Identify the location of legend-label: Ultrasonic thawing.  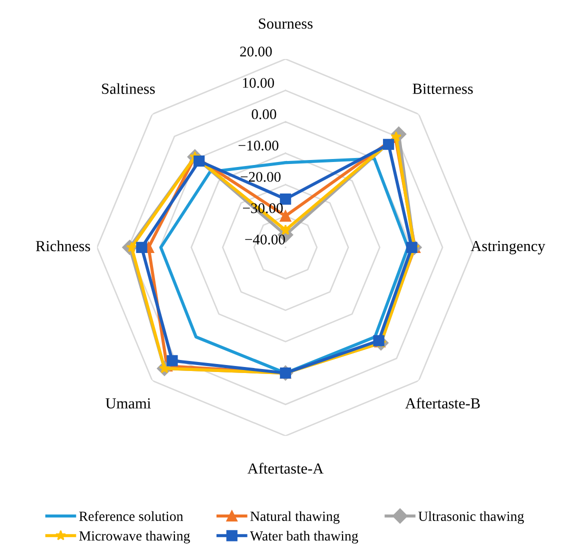
(471, 517).